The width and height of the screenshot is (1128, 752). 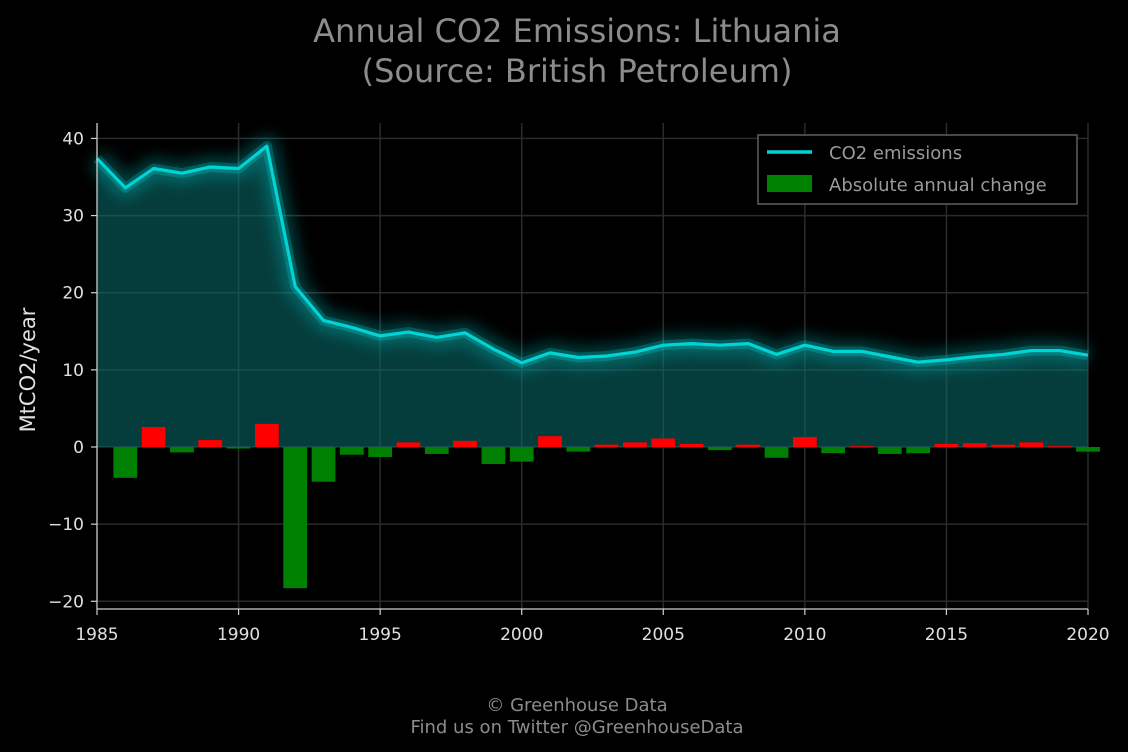 What do you see at coordinates (663, 635) in the screenshot?
I see `x-tick-label: 2005` at bounding box center [663, 635].